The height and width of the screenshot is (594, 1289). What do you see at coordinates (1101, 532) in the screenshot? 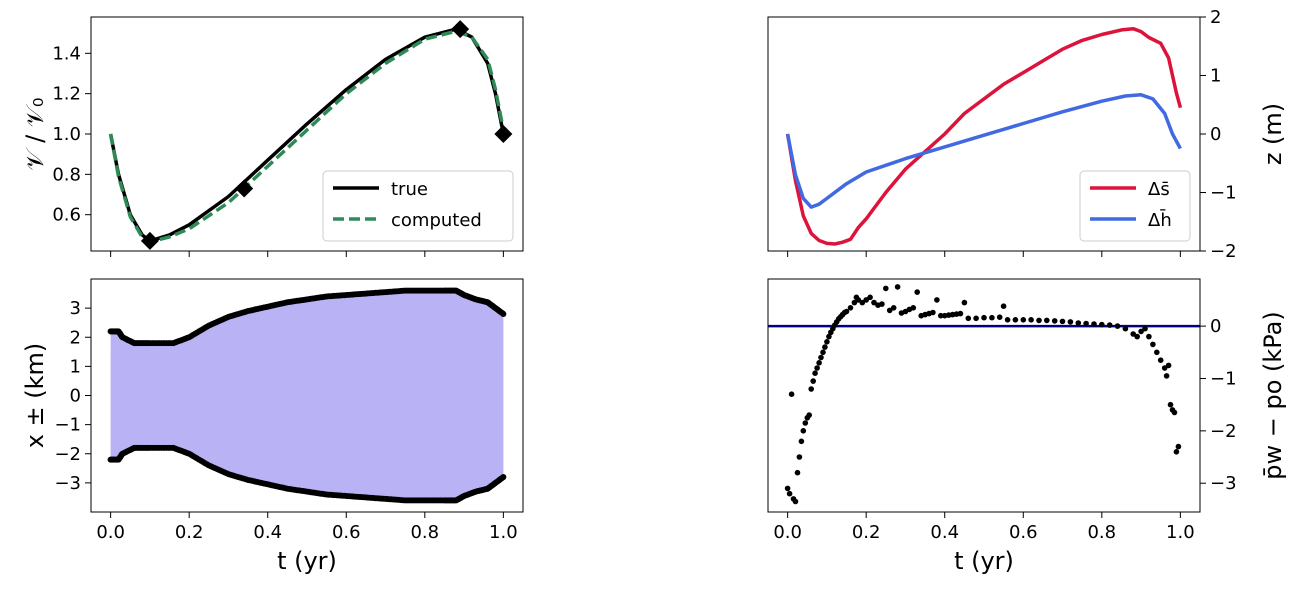
I see `pressure-xtick-label: 0.8` at bounding box center [1101, 532].